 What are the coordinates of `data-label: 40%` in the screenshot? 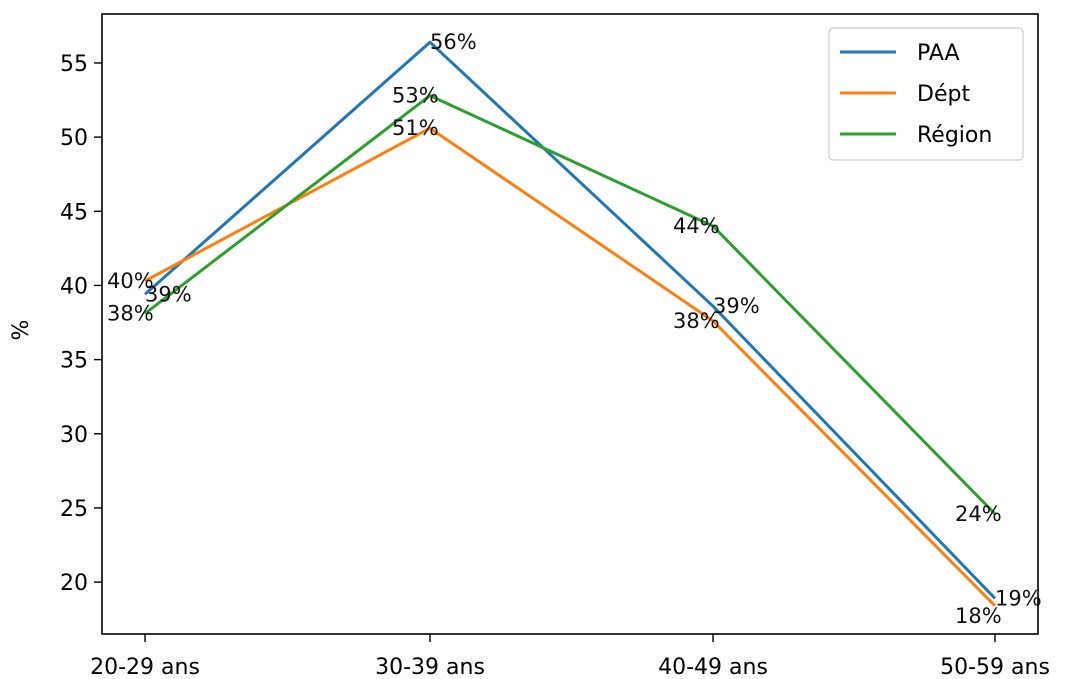 It's located at (130, 281).